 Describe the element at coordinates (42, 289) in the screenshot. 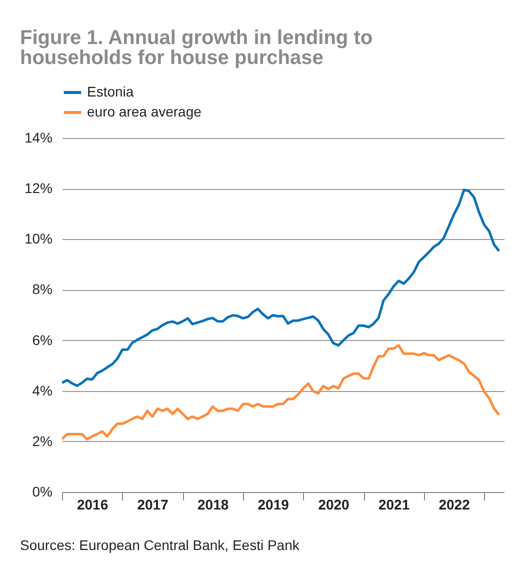

I see `y-tick-label: 8%` at that location.